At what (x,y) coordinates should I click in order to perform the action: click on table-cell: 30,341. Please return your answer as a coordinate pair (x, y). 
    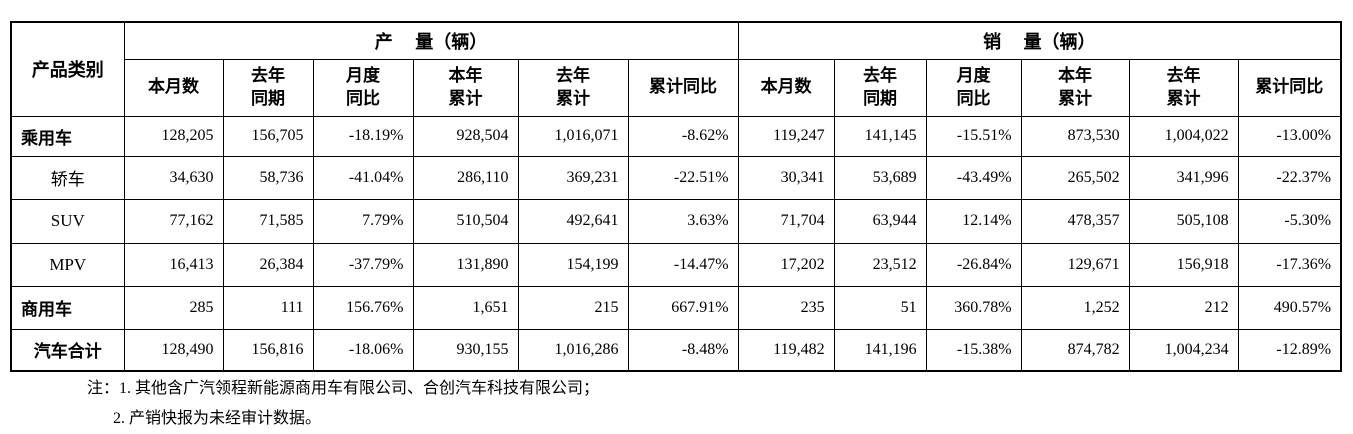
    Looking at the image, I should click on (786, 177).